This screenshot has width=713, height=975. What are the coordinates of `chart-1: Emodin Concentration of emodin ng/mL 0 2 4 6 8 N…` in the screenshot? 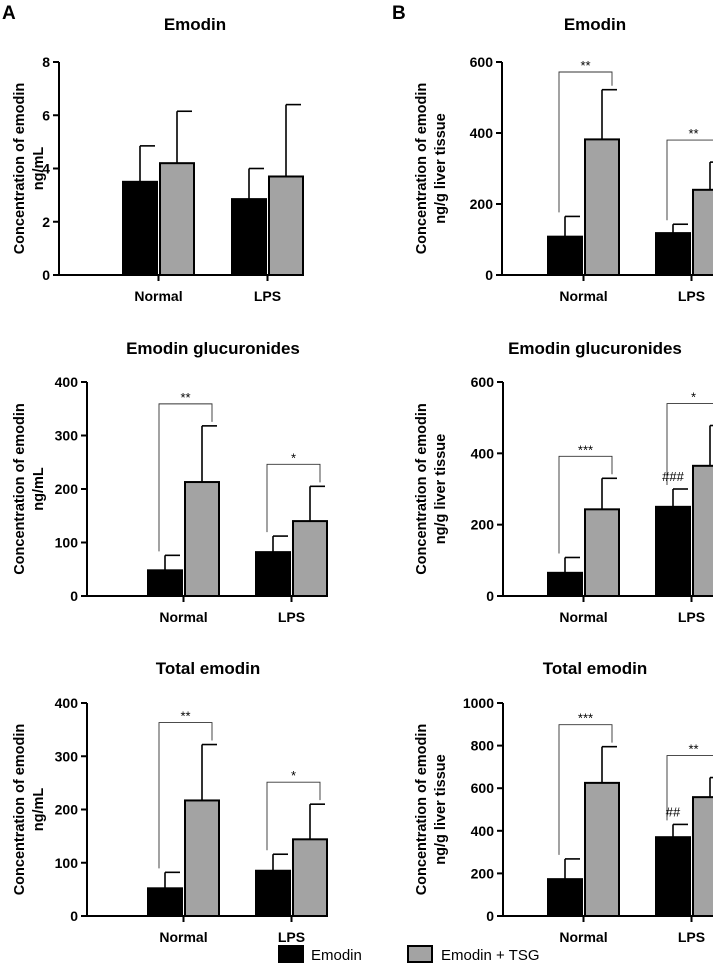 It's located at (158, 159).